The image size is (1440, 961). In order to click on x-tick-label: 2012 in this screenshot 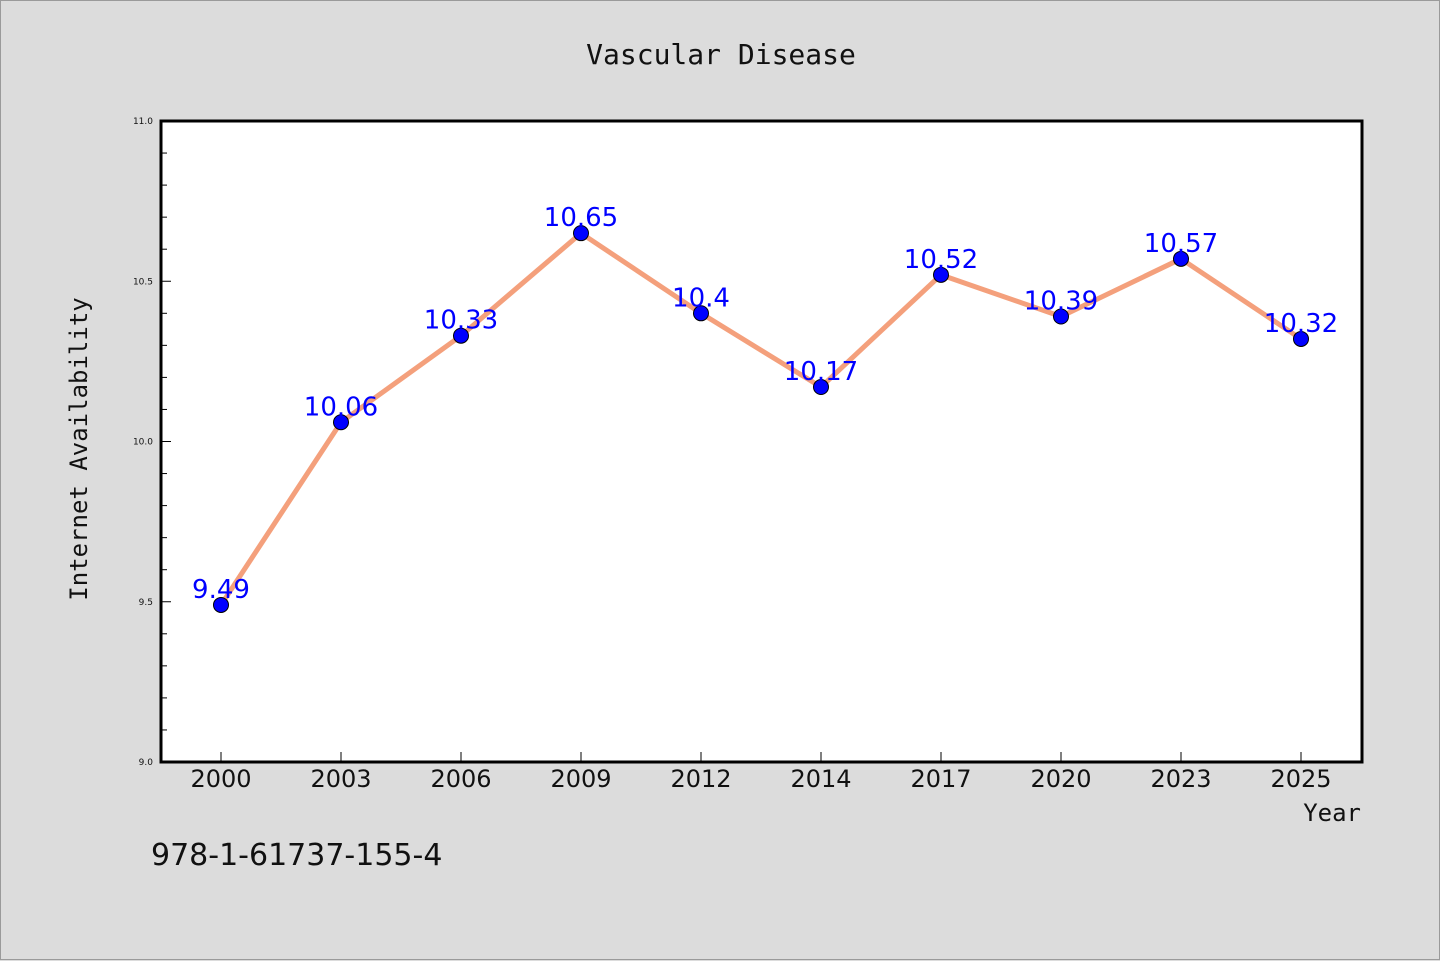, I will do `click(700, 779)`.